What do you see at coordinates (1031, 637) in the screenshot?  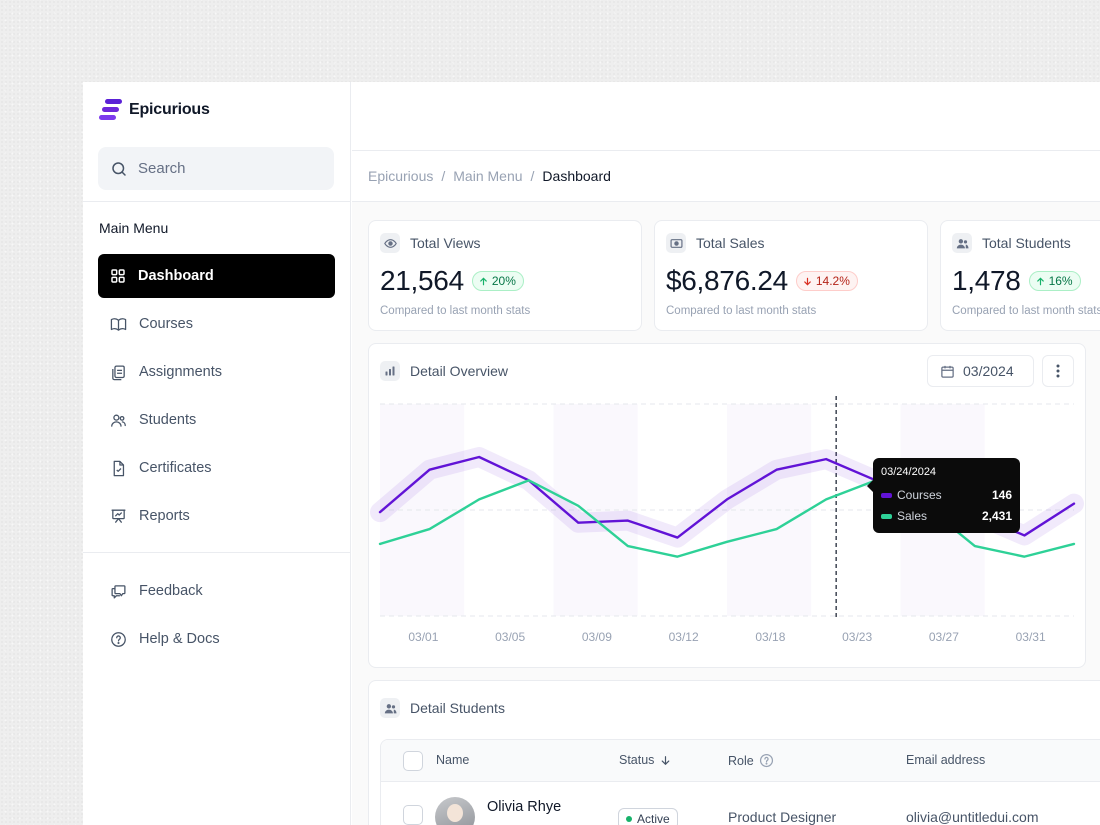 I see `x-tick-label: 03/31` at bounding box center [1031, 637].